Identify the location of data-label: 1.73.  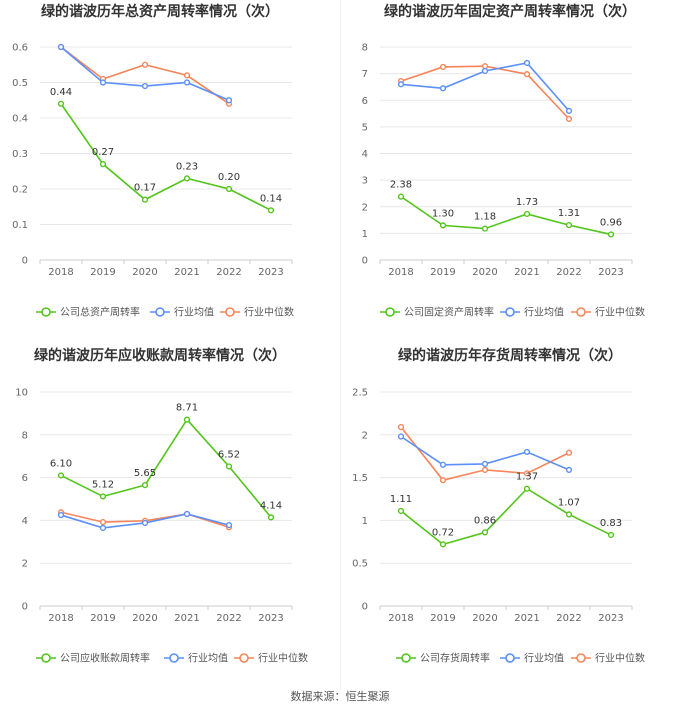
(527, 202).